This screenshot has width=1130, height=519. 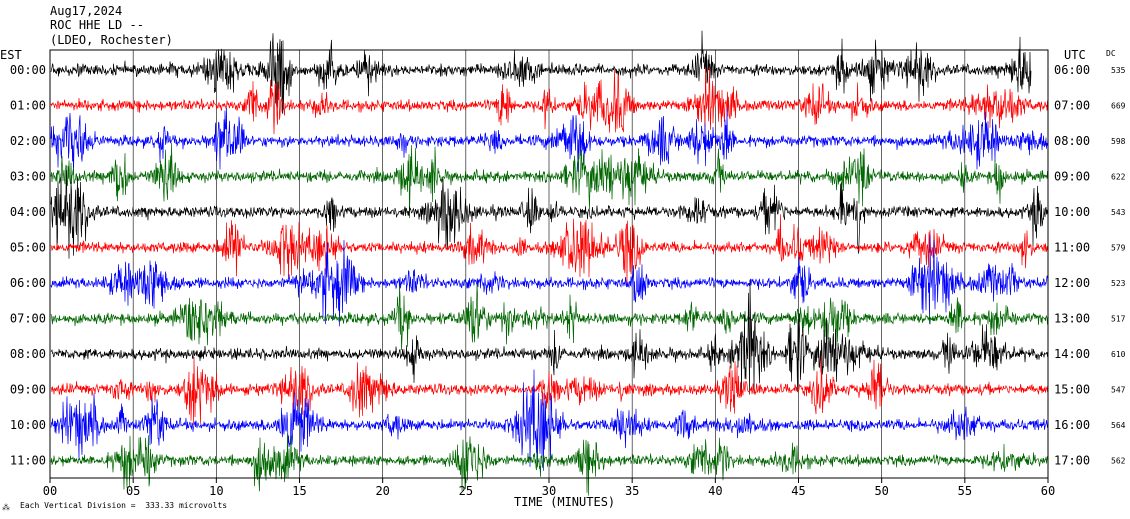 What do you see at coordinates (1072, 177) in the screenshot?
I see `utc-label-0900: 09:00` at bounding box center [1072, 177].